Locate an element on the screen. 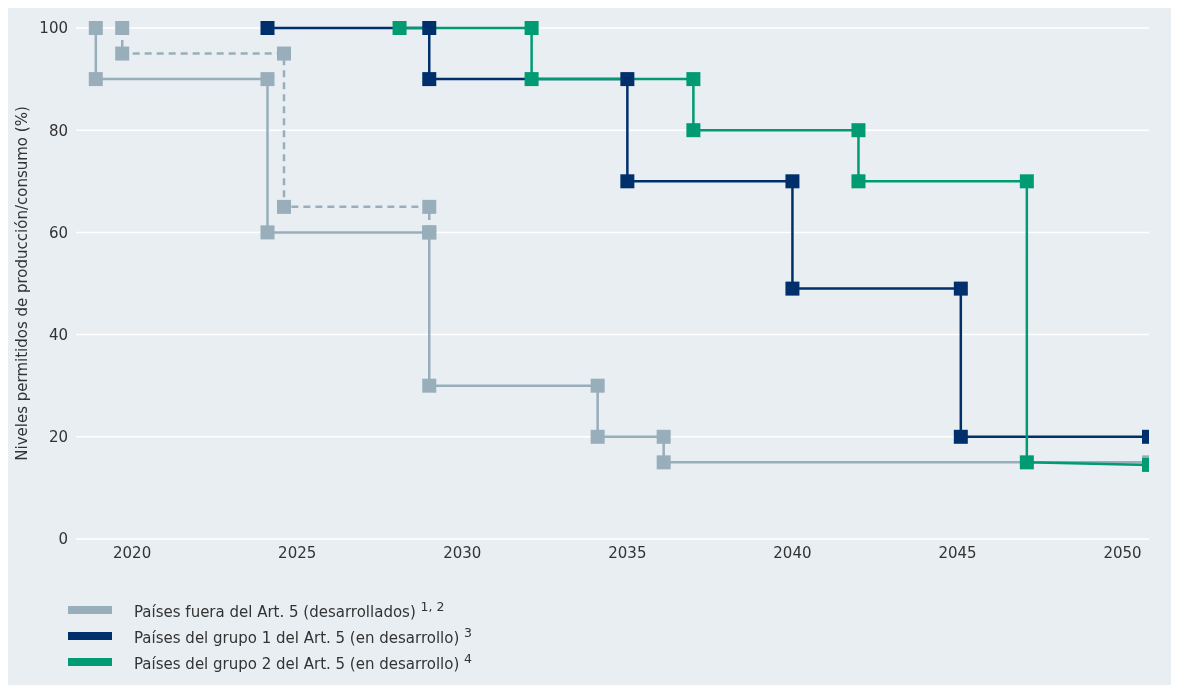 The width and height of the screenshot is (1179, 693). y-axis-title: Niveles permitidos de producción/consumo (%) is located at coordinates (22, 283).